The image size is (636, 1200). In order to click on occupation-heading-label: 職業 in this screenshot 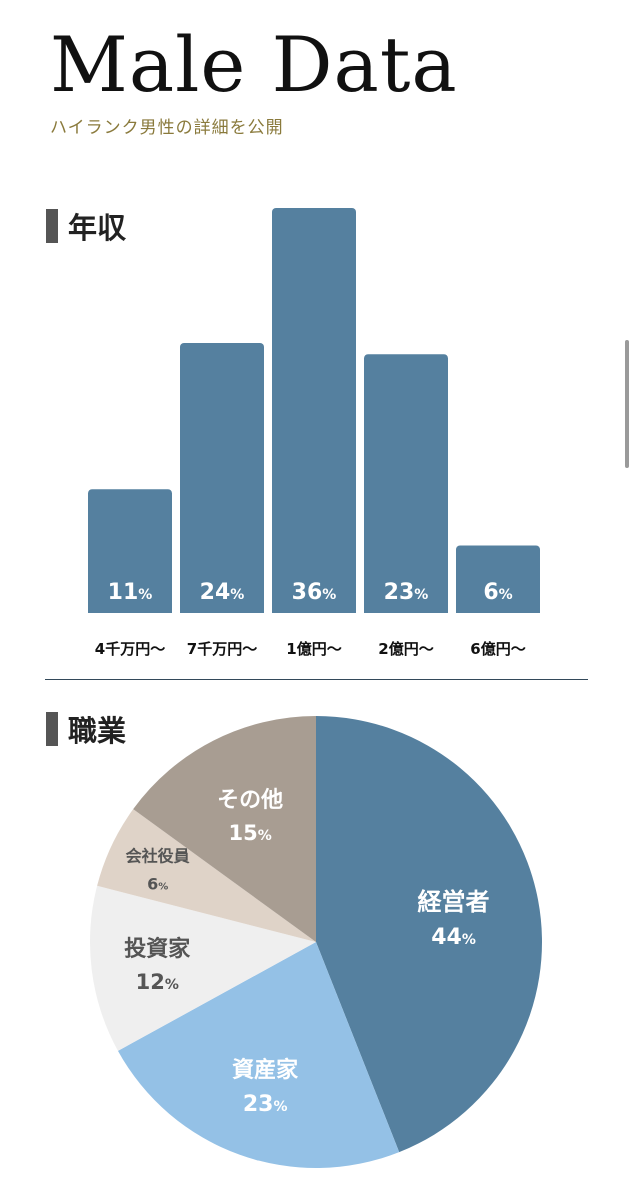, I will do `click(97, 731)`.